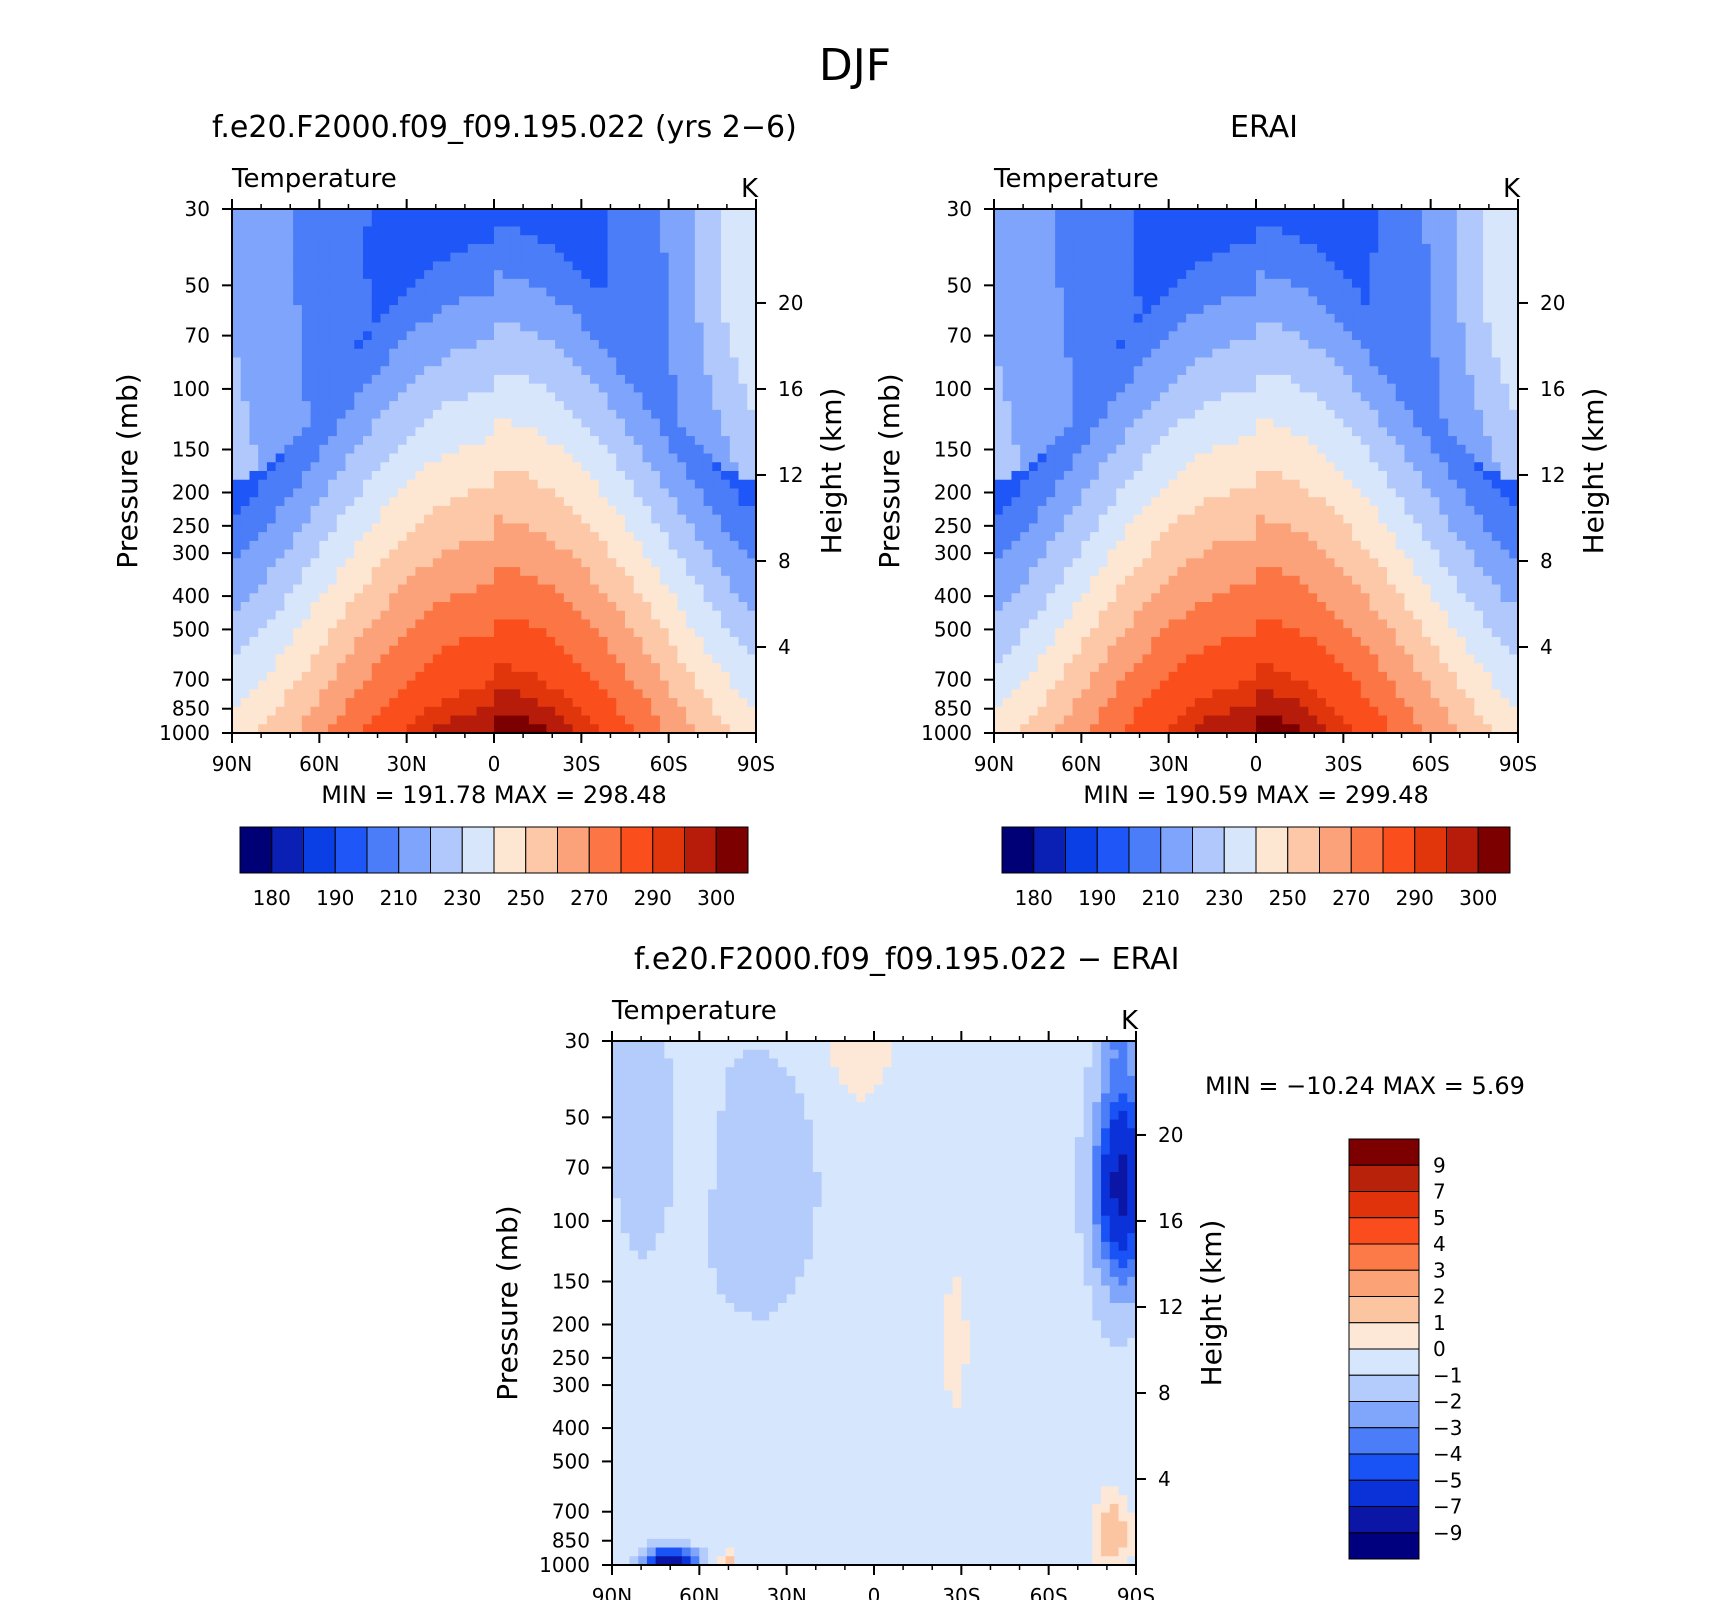 The width and height of the screenshot is (1710, 1600). Describe the element at coordinates (855, 65) in the screenshot. I see `figure-title: DJF` at that location.